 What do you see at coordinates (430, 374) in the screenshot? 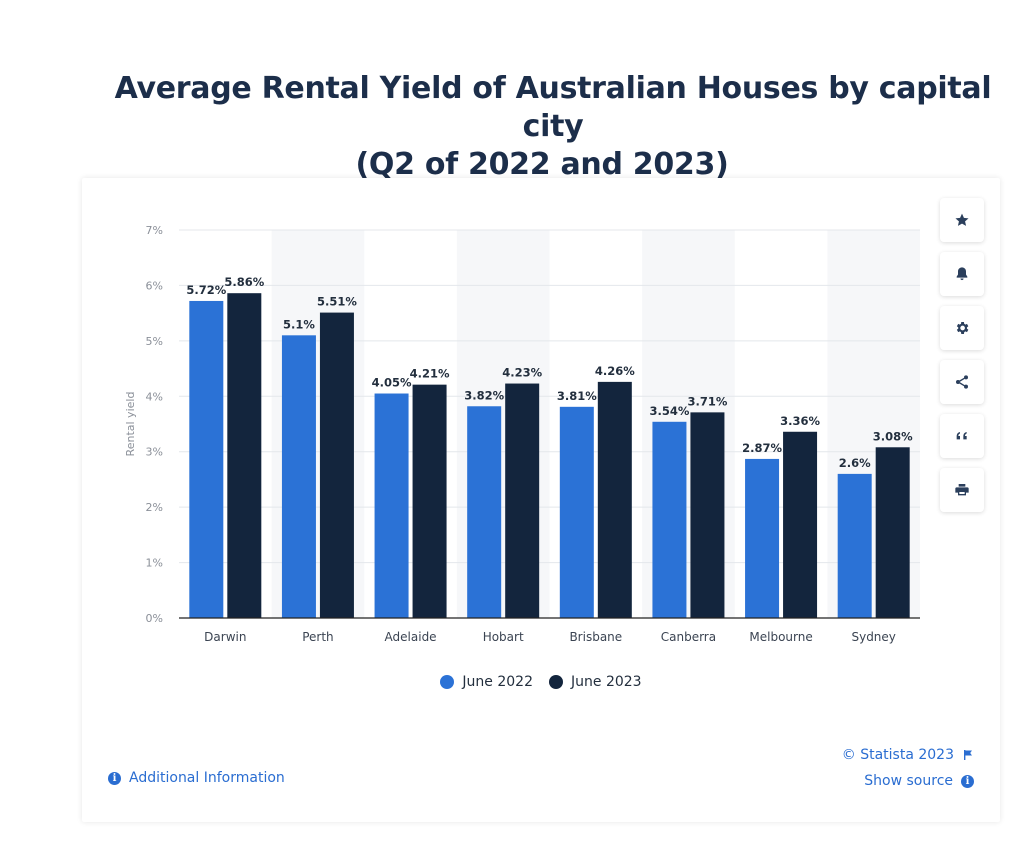
I see `data-label: 4.21%` at bounding box center [430, 374].